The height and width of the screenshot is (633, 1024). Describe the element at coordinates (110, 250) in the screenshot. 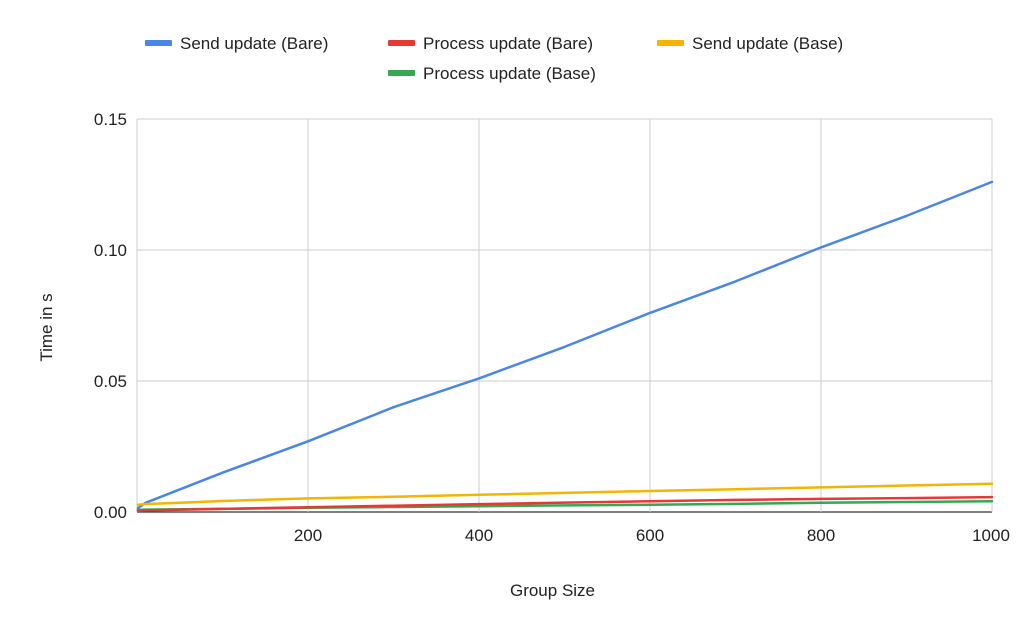

I see `y-tick-label: 0.10` at that location.